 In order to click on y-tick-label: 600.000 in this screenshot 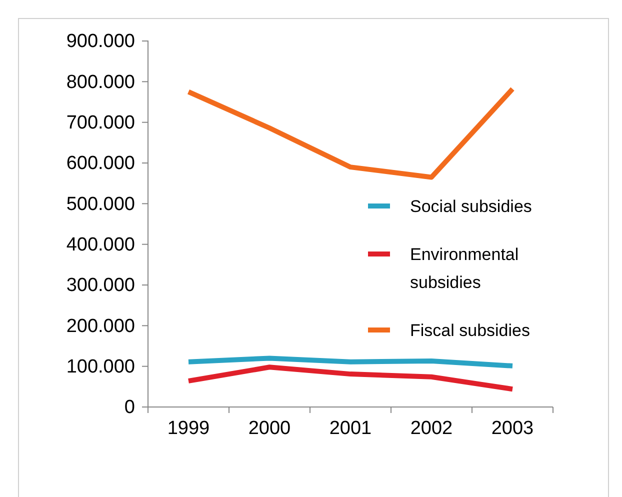, I will do `click(100, 163)`.